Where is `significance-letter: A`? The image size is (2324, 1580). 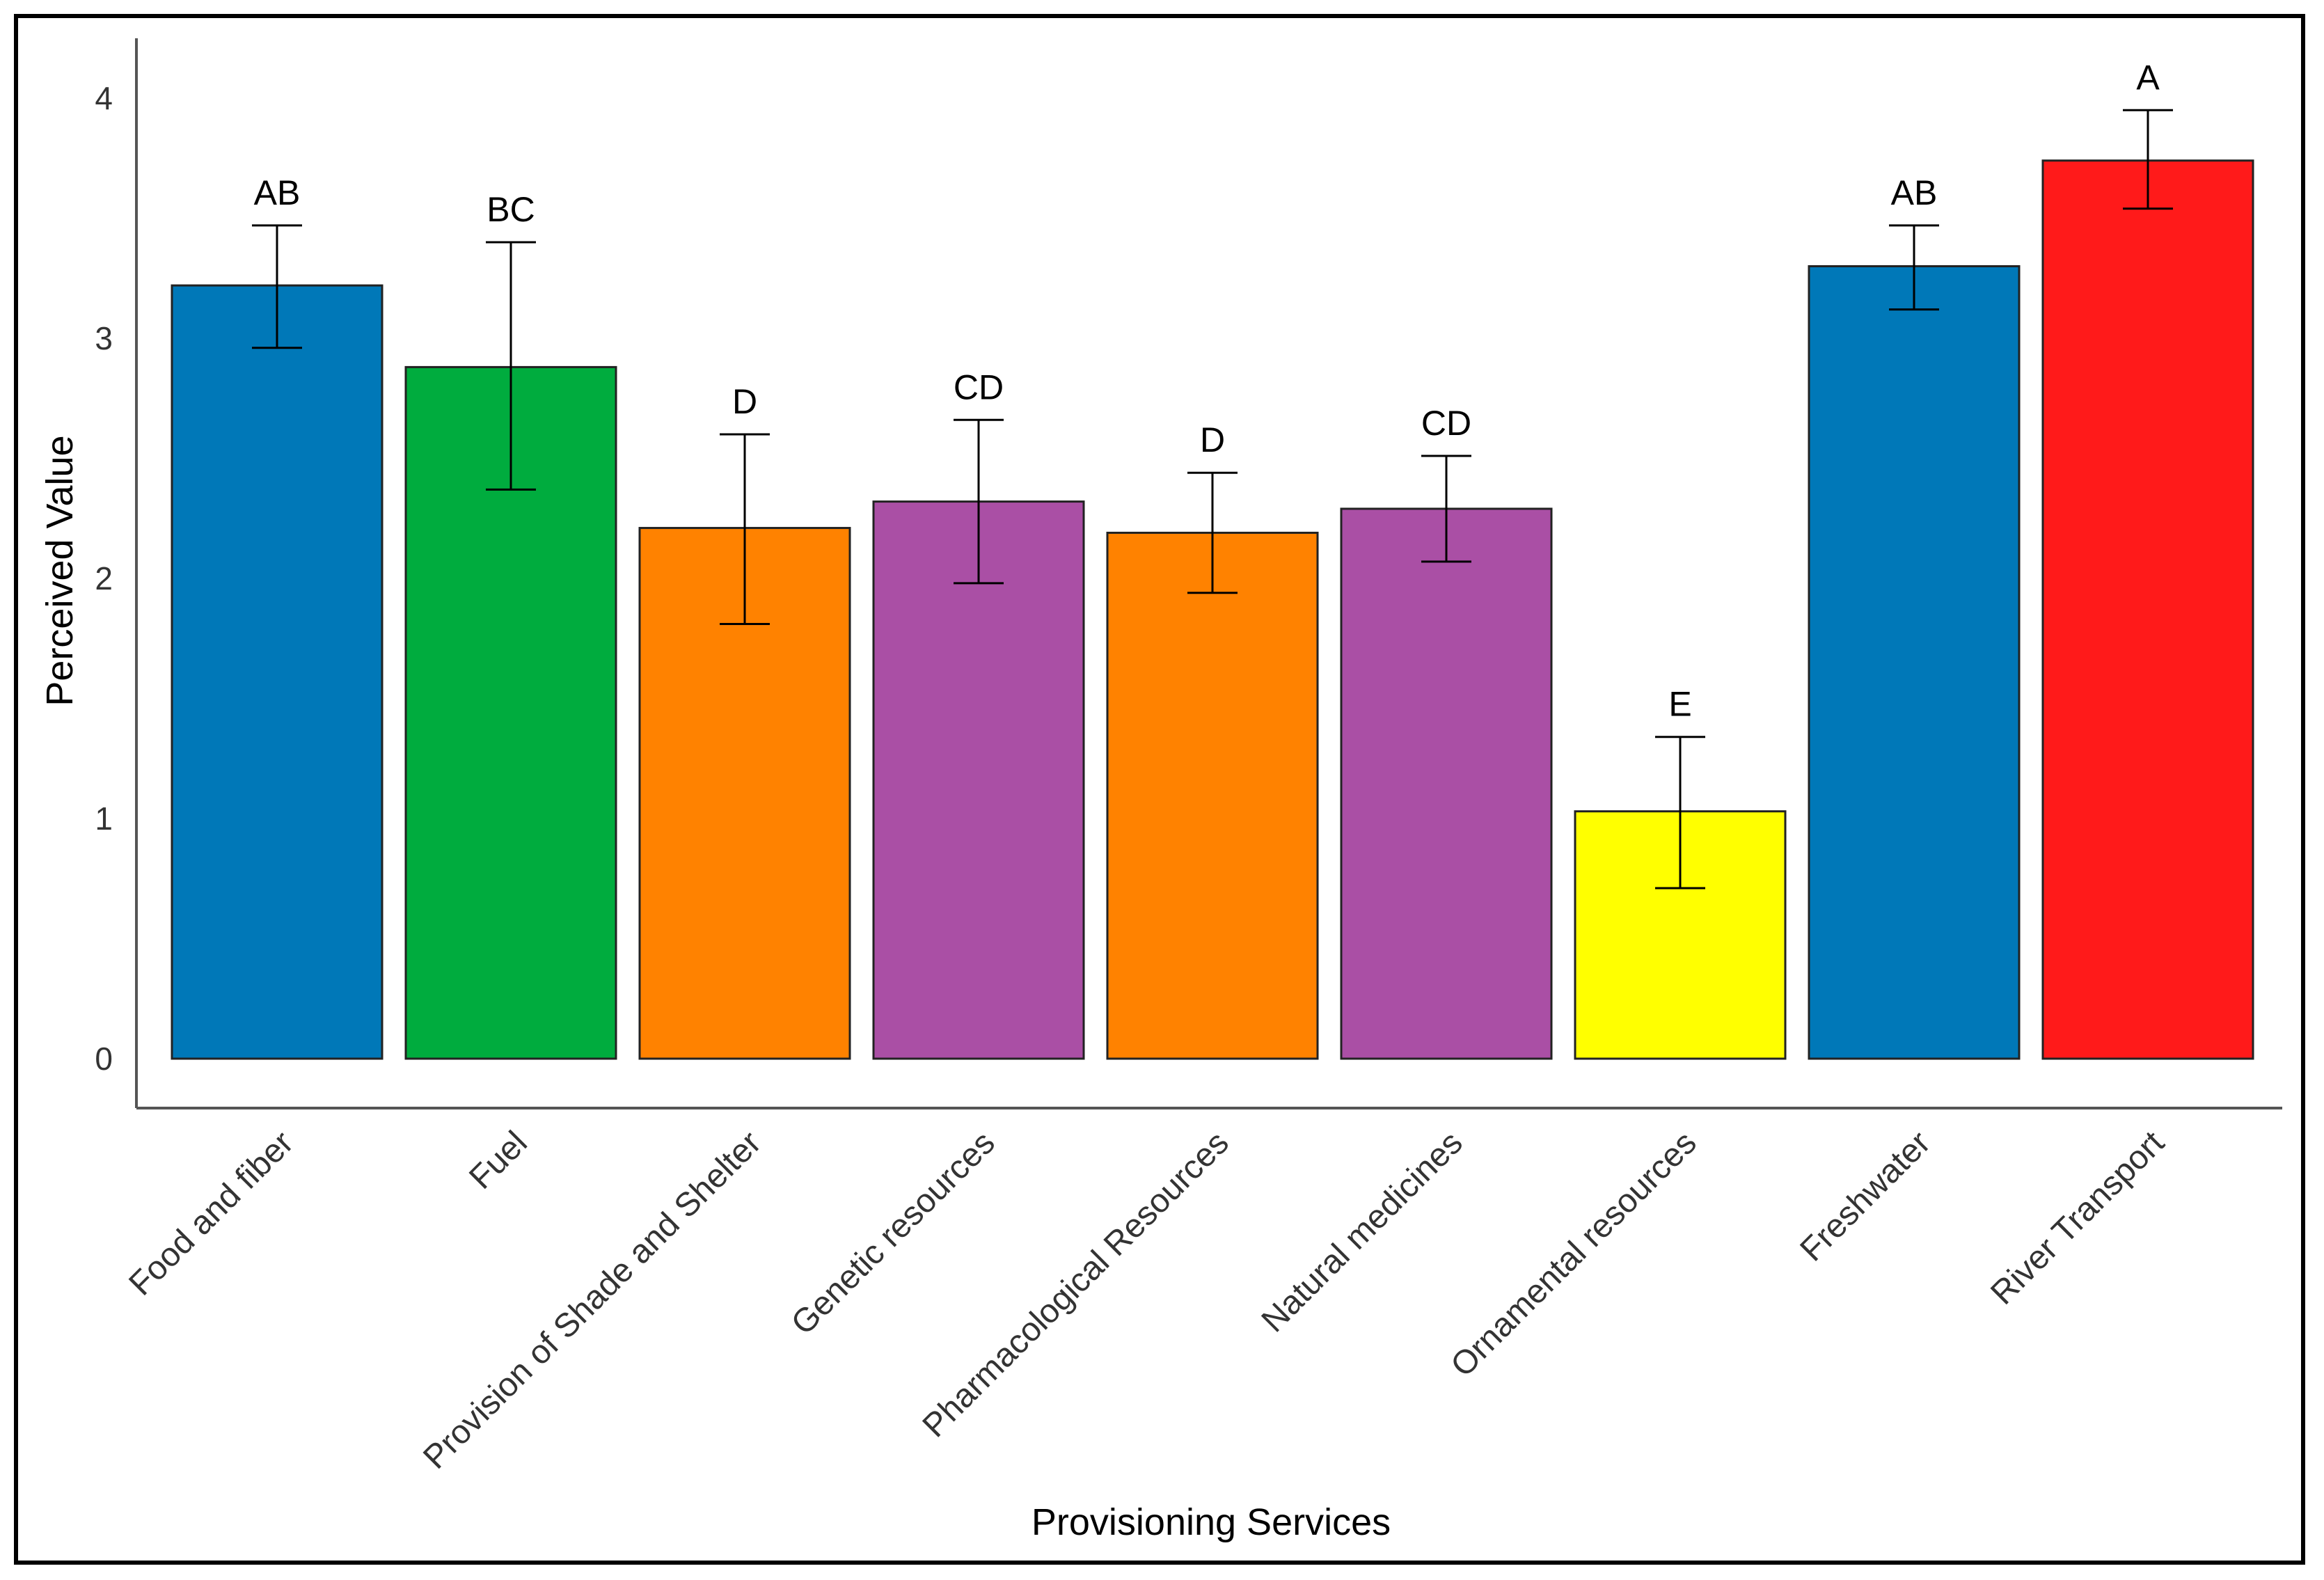 significance-letter: A is located at coordinates (2148, 77).